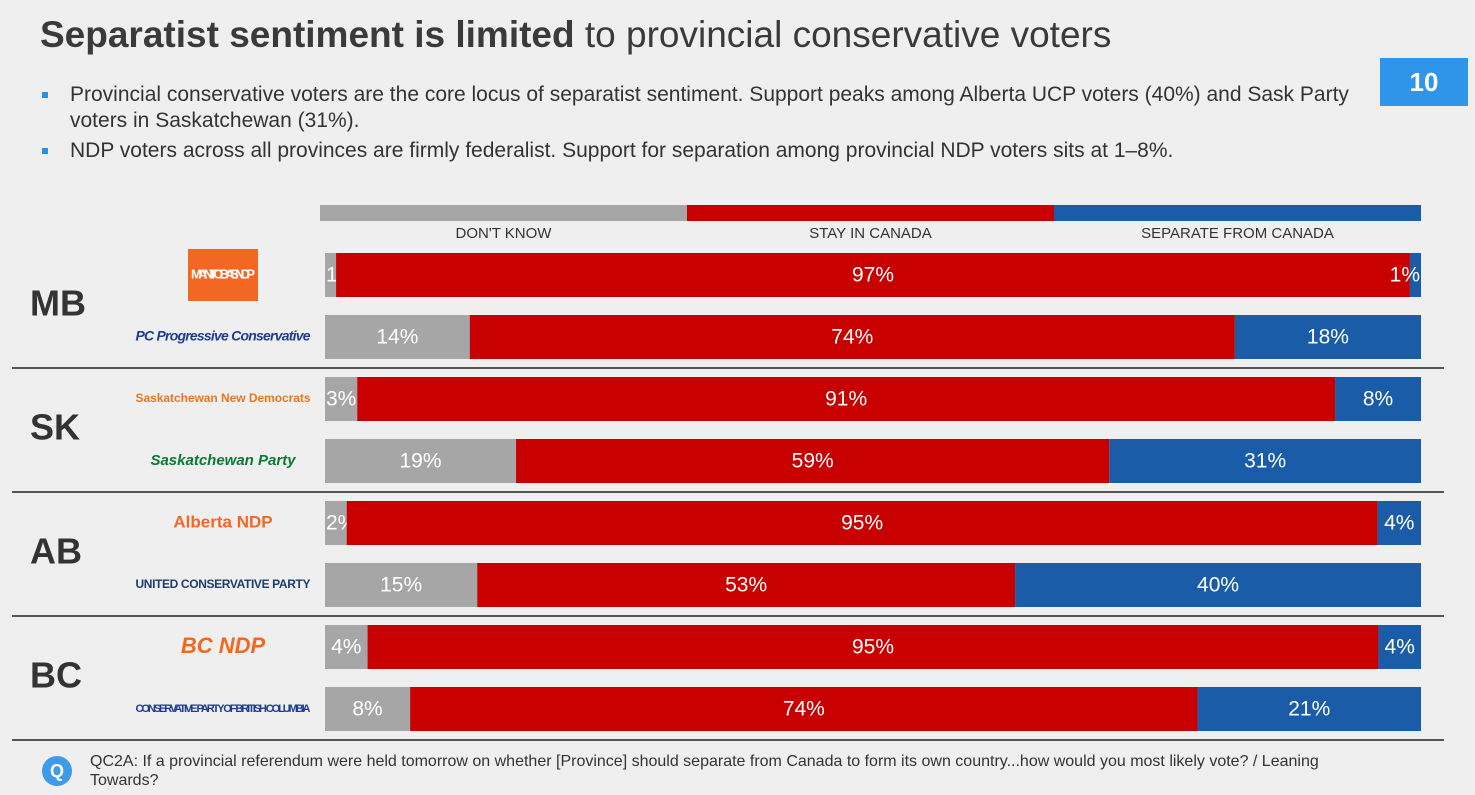 This screenshot has height=795, width=1475. Describe the element at coordinates (223, 398) in the screenshot. I see `party-logo: Saskatchewan New Democrats` at that location.